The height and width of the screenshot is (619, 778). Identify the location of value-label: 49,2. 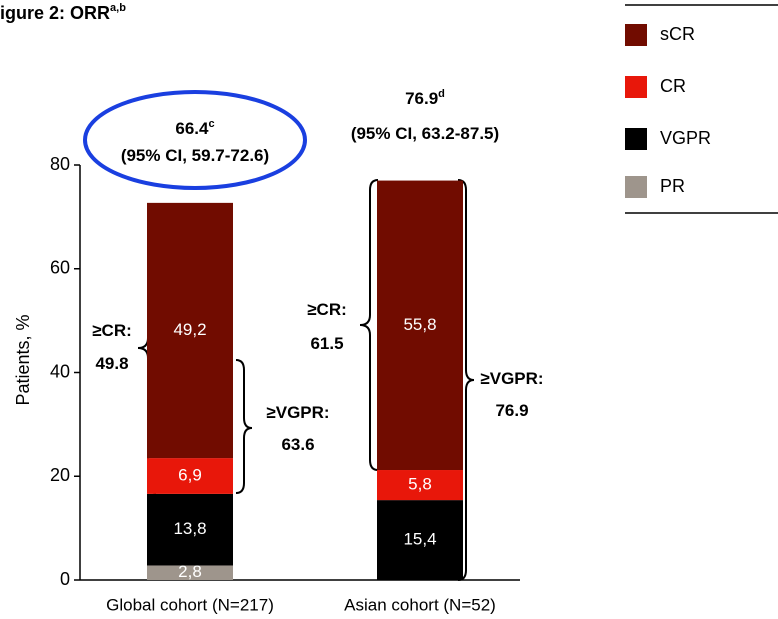
(189, 329).